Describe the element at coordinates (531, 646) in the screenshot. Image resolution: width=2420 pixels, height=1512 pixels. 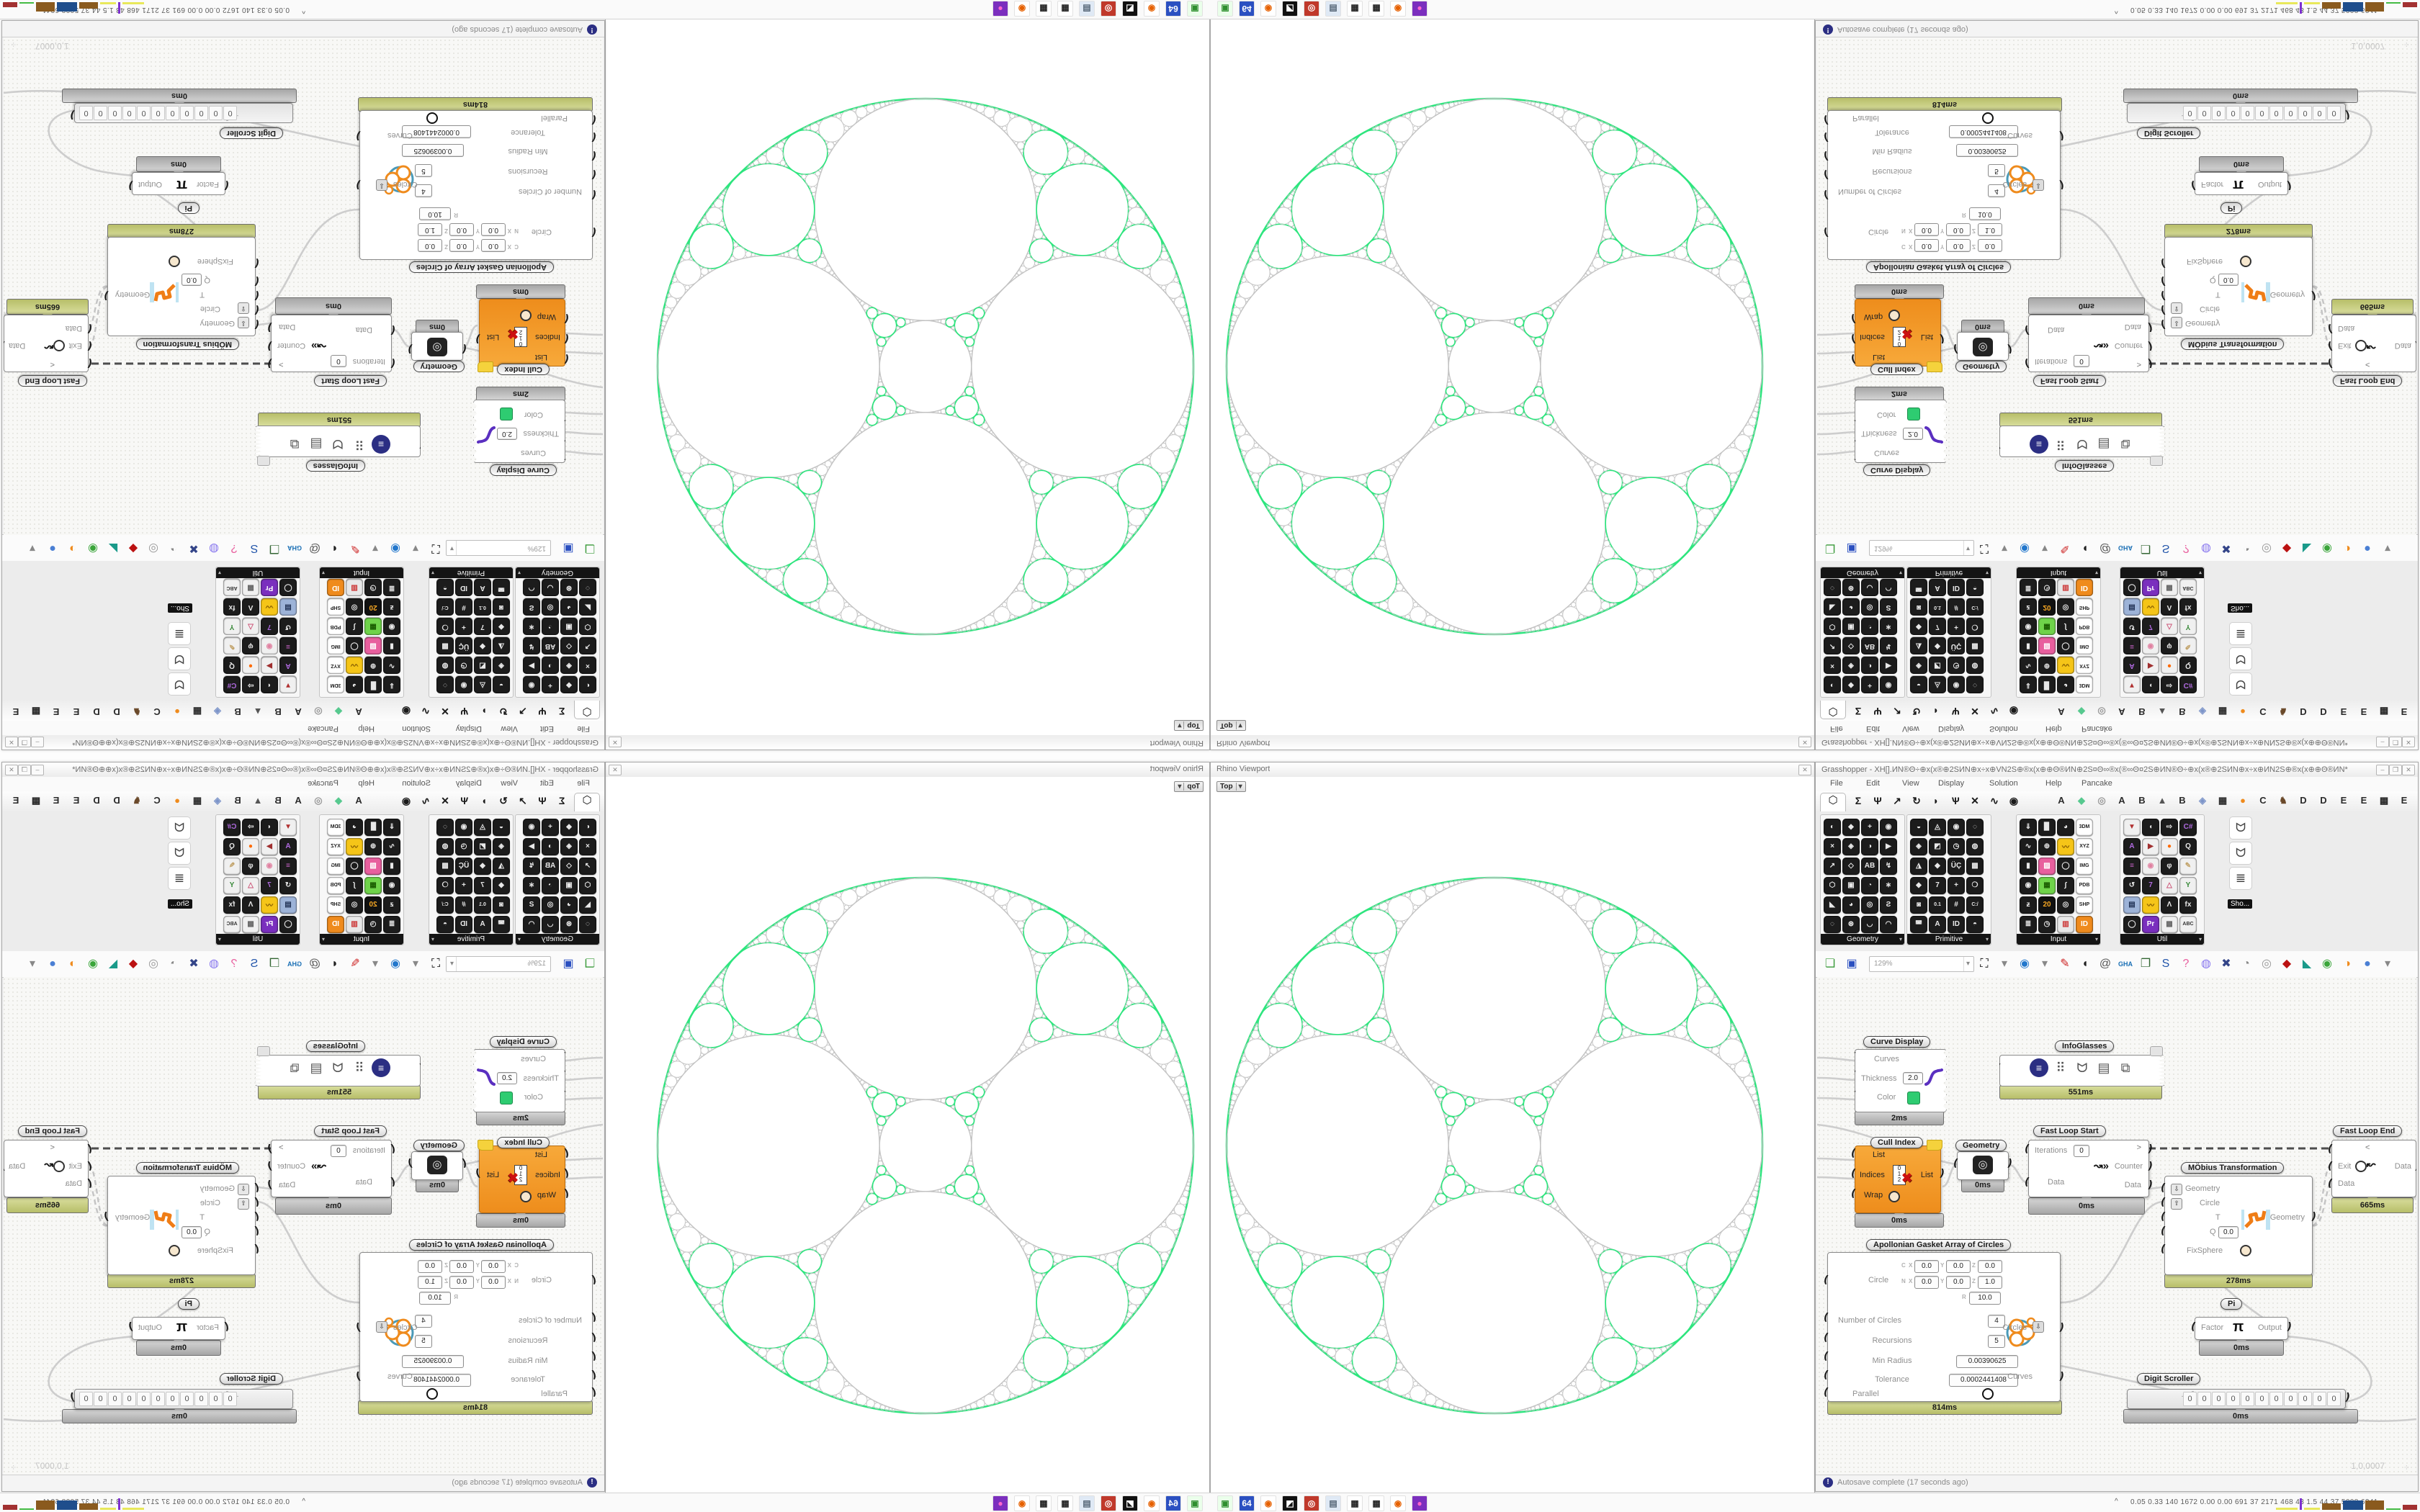
I see `component-icon: ↯` at that location.